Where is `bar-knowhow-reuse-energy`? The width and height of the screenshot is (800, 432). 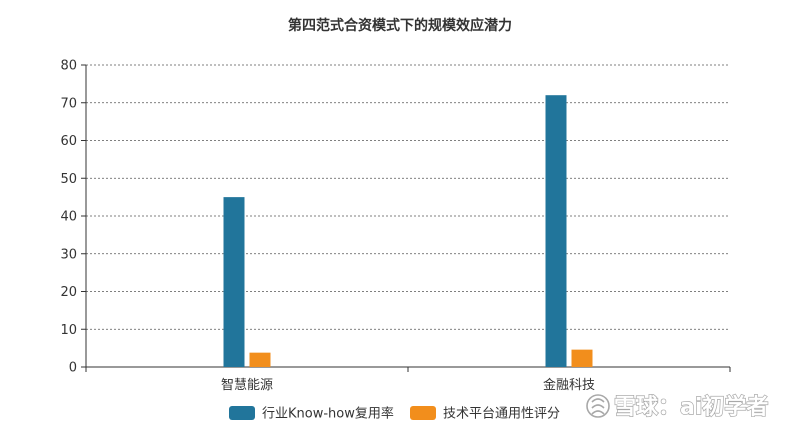 bar-knowhow-reuse-energy is located at coordinates (234, 282).